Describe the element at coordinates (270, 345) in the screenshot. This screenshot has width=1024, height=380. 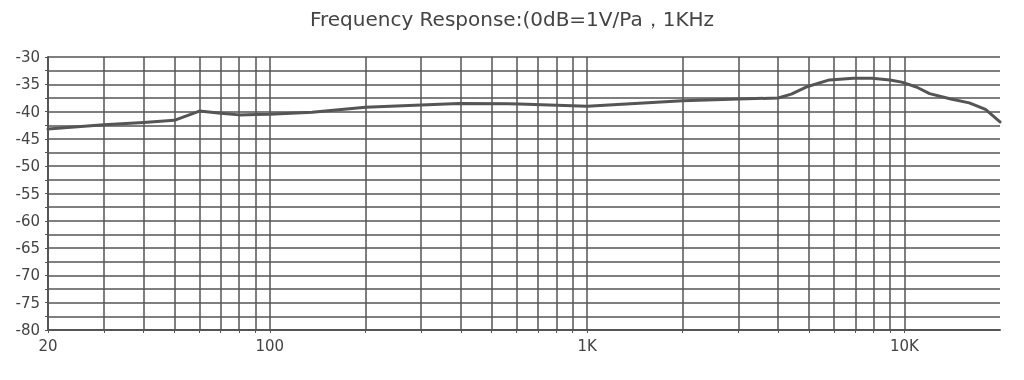
I see `x-tick-label: 100` at that location.